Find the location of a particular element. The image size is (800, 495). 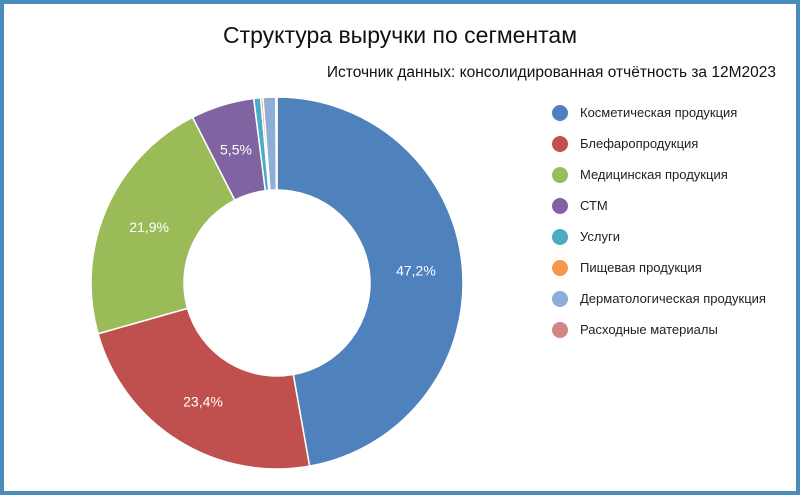

slice-label: 23,4% is located at coordinates (203, 401).